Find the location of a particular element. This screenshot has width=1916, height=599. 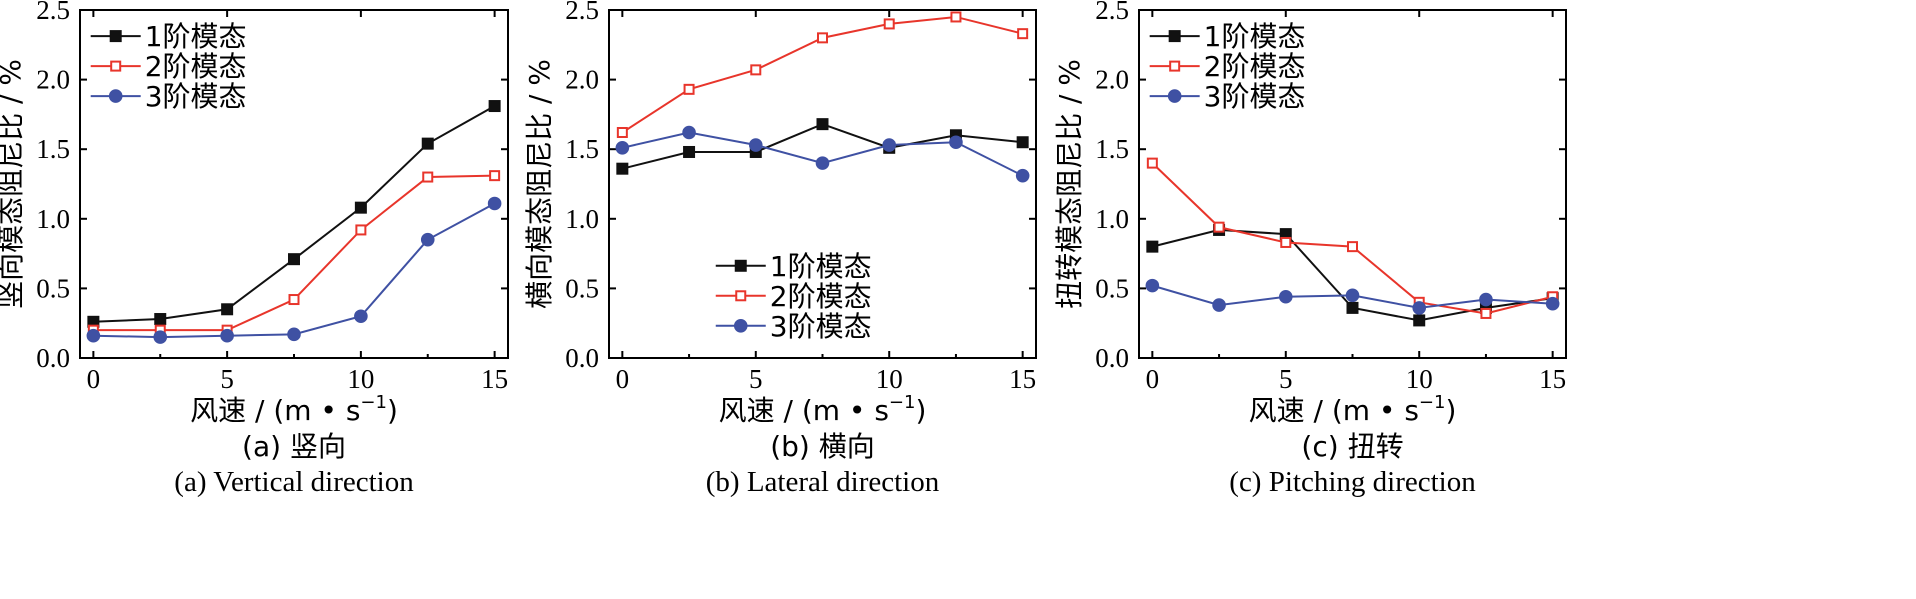

caption-en: (c) Pitching direction is located at coordinates (1352, 482).